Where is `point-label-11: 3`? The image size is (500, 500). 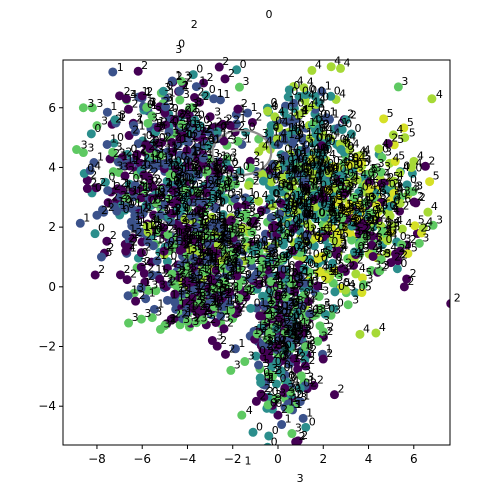 point-label-11: 3 is located at coordinates (90, 148).